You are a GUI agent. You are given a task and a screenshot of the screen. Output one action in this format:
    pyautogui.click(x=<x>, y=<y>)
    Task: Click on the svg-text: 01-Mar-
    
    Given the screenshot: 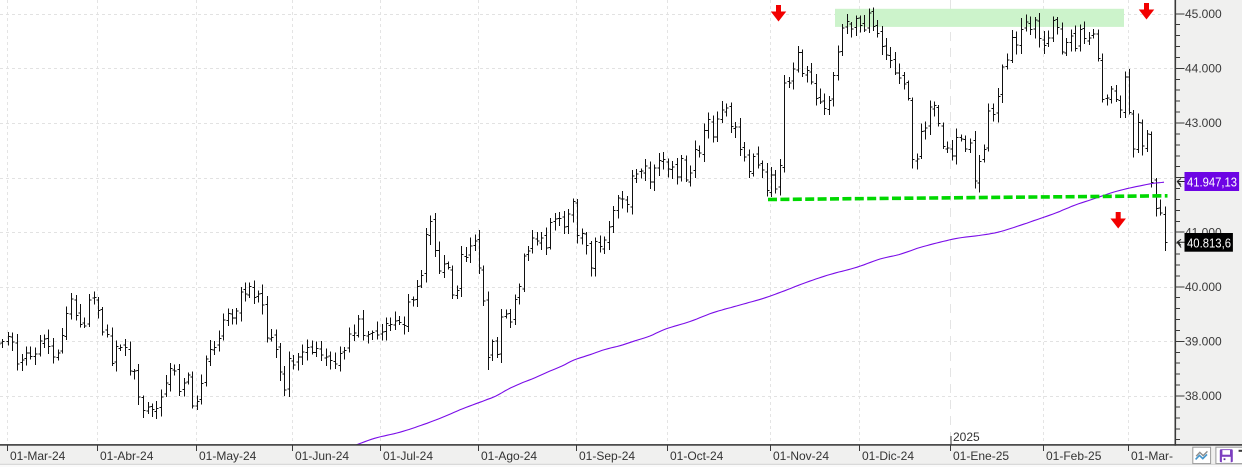 What is the action you would take?
    pyautogui.click(x=1152, y=456)
    